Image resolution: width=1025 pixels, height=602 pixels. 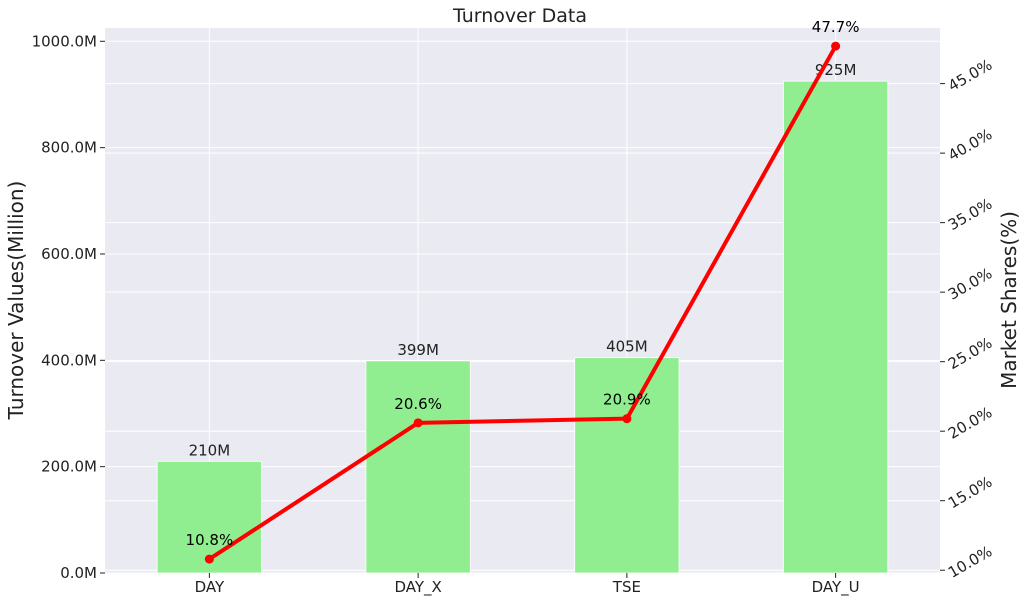 What do you see at coordinates (69, 254) in the screenshot?
I see `left-tick-label: 600.0M` at bounding box center [69, 254].